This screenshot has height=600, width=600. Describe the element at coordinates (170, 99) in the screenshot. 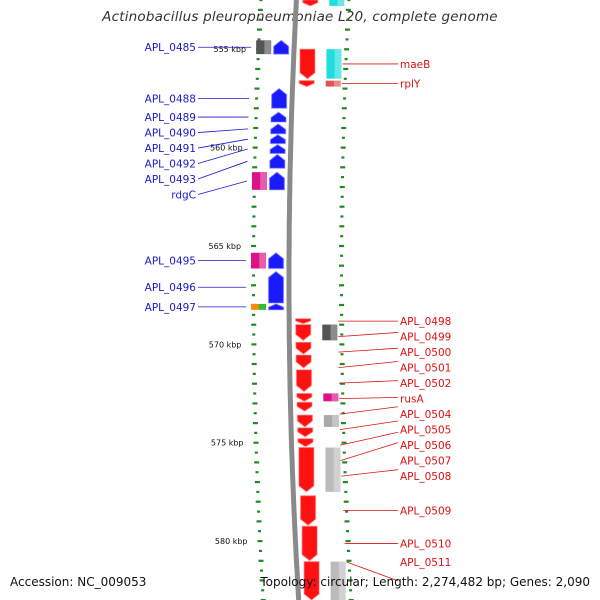

I see `gene-label-apl-0488: APL_0488` at that location.